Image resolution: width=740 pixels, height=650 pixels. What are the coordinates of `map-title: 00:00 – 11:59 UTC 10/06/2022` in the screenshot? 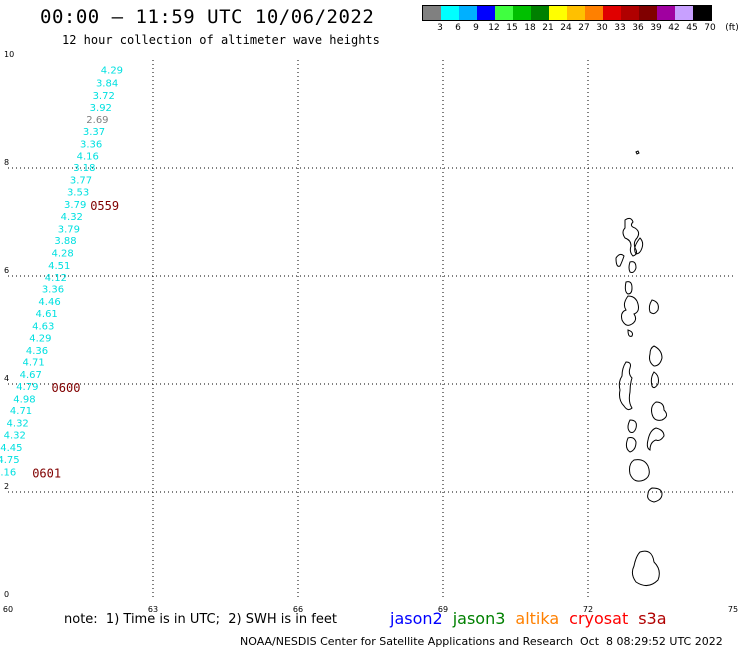 It's located at (207, 17).